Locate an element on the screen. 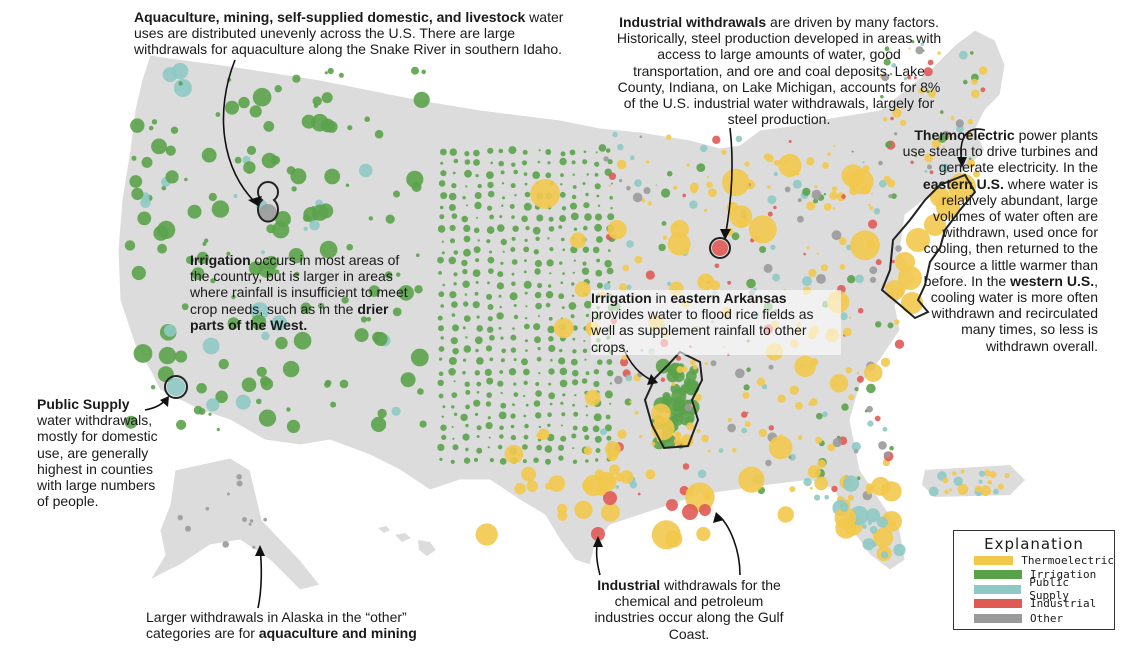 Image resolution: width=1140 pixels, height=654 pixels. alaska-landmass is located at coordinates (234, 524).